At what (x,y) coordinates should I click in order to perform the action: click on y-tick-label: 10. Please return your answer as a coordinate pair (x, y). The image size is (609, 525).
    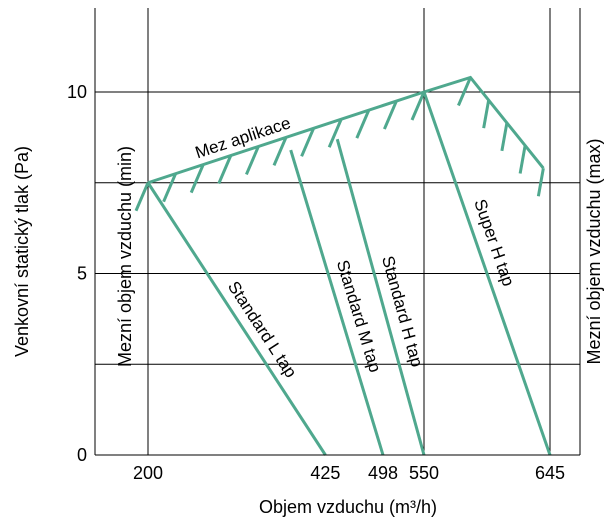
    Looking at the image, I should click on (77, 92).